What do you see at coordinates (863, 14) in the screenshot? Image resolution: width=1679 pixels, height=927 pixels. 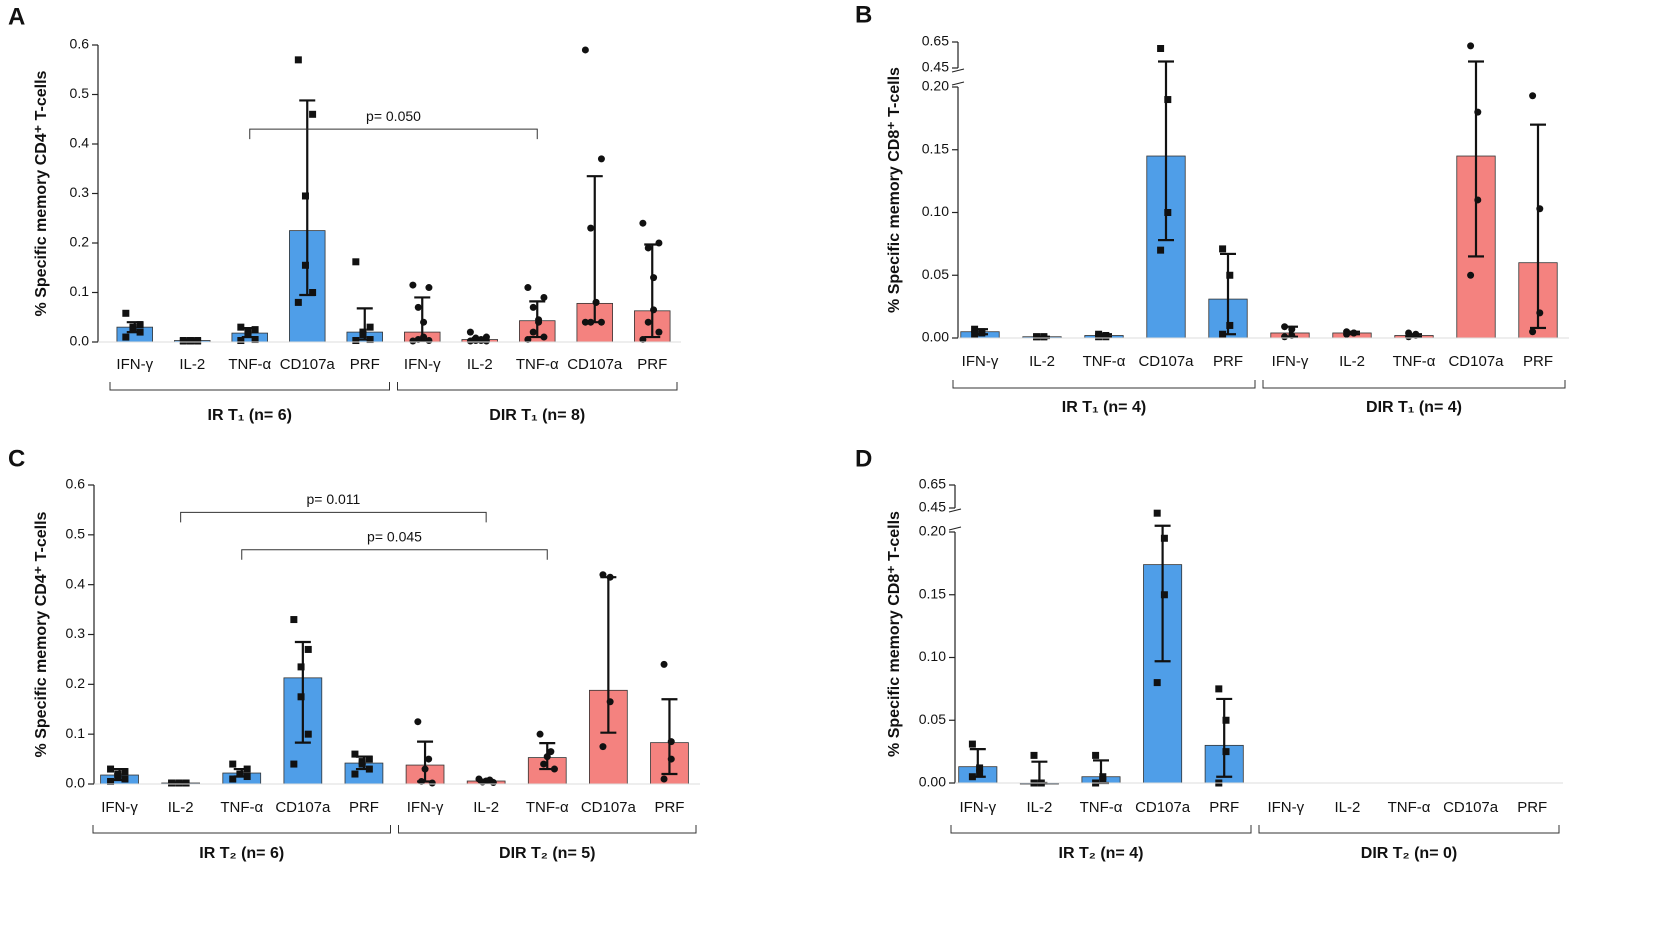 I see `panel-letter: B` at bounding box center [863, 14].